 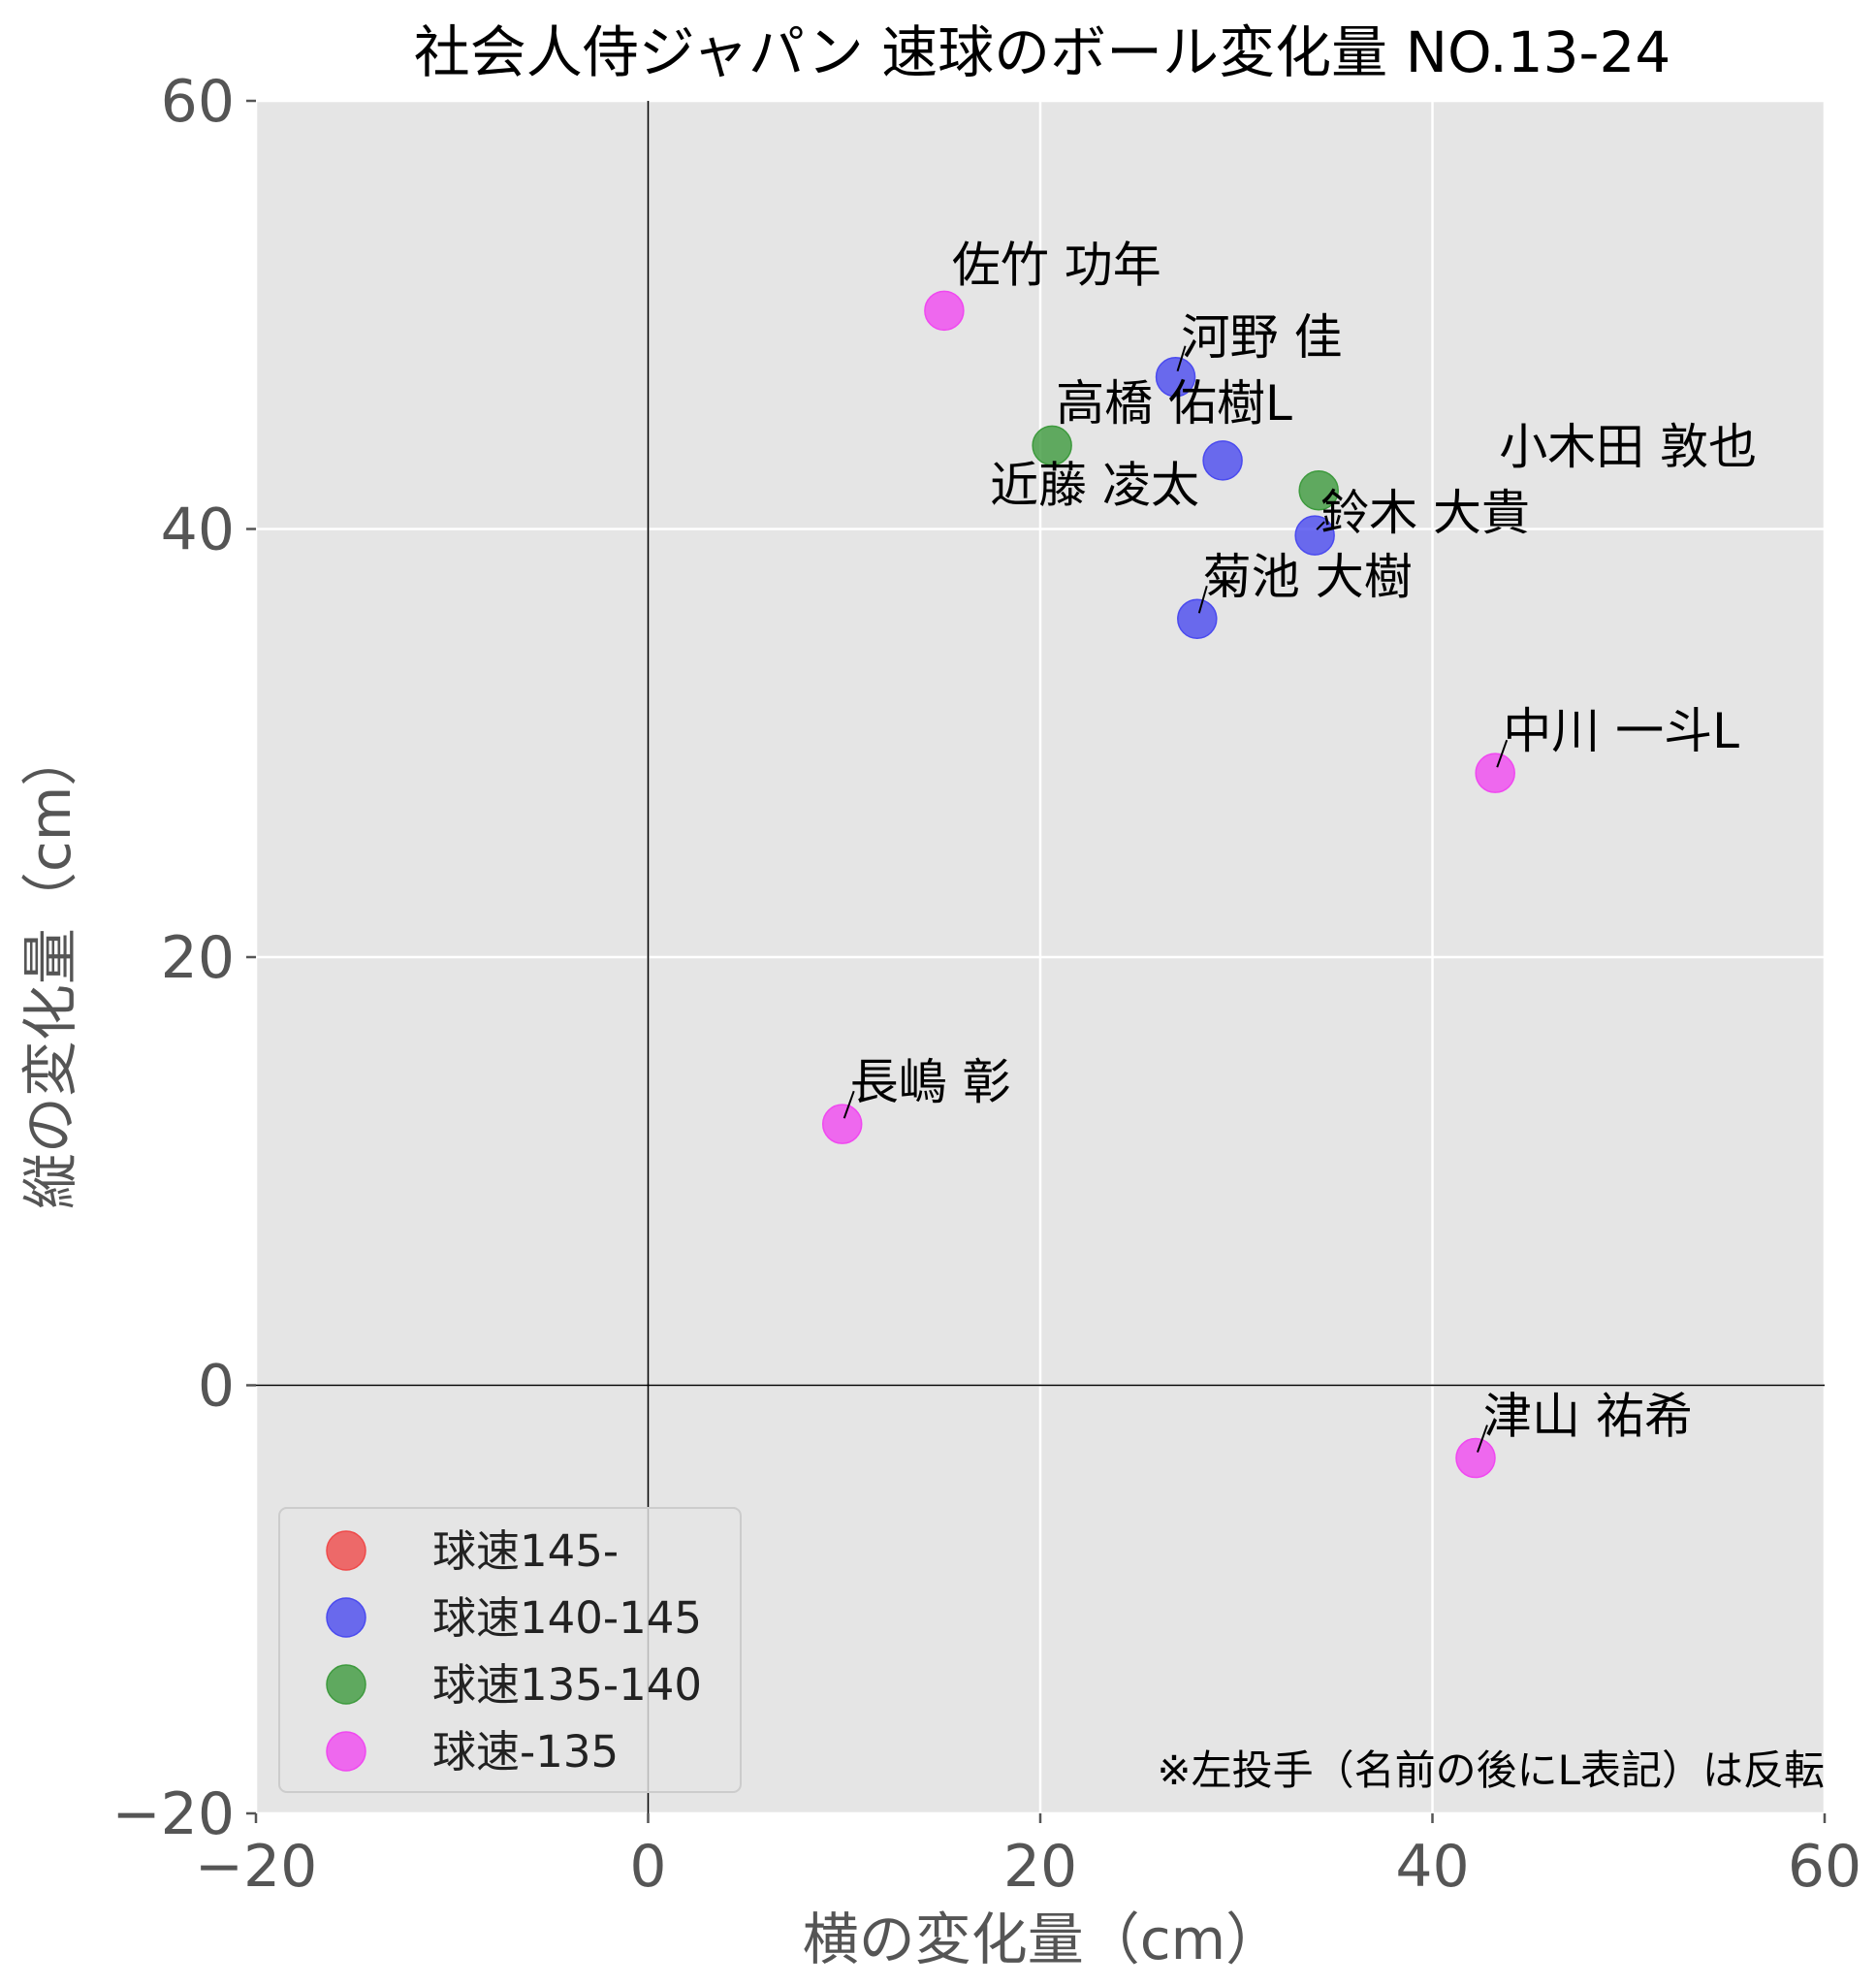 What do you see at coordinates (1042, 52) in the screenshot?
I see `chart-title: 社会人侍ジャパン 速球のボール変化量 NO.13-24` at bounding box center [1042, 52].